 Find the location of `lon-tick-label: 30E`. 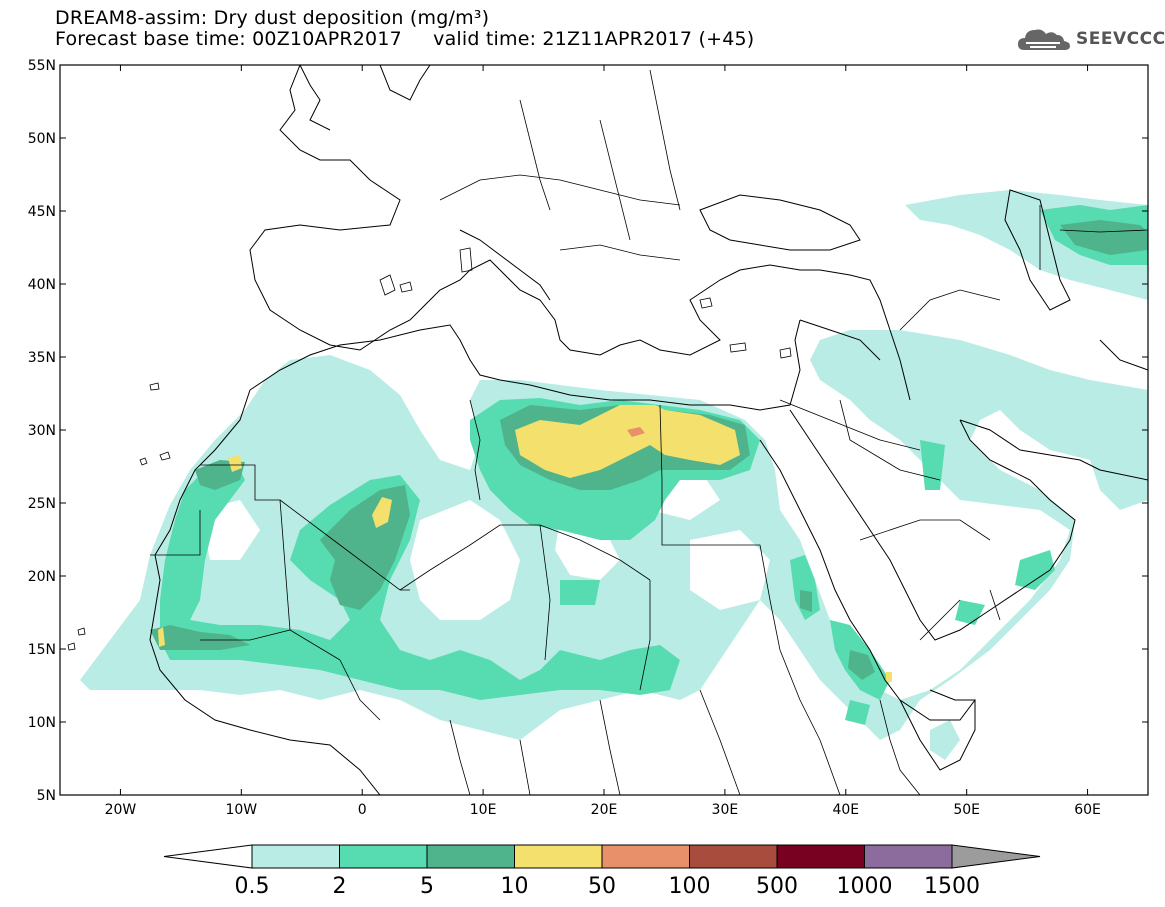

lon-tick-label: 30E is located at coordinates (725, 810).